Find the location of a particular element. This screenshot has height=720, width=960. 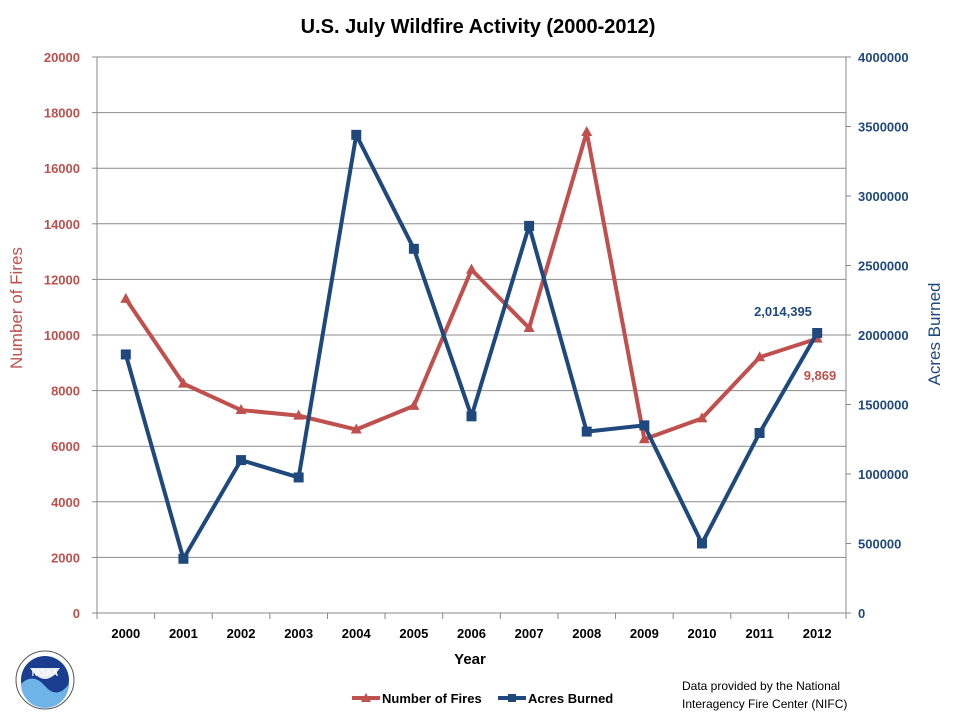

left-tick-label: 0 is located at coordinates (76, 613).